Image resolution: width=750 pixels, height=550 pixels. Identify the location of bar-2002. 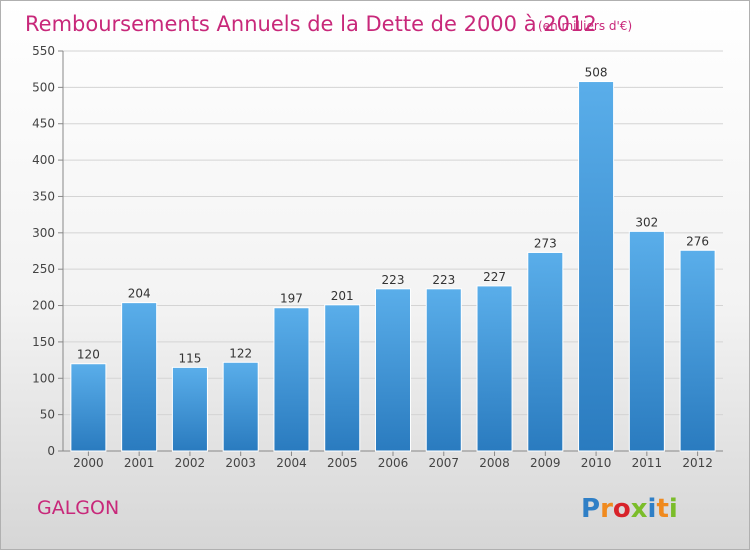
(189, 409).